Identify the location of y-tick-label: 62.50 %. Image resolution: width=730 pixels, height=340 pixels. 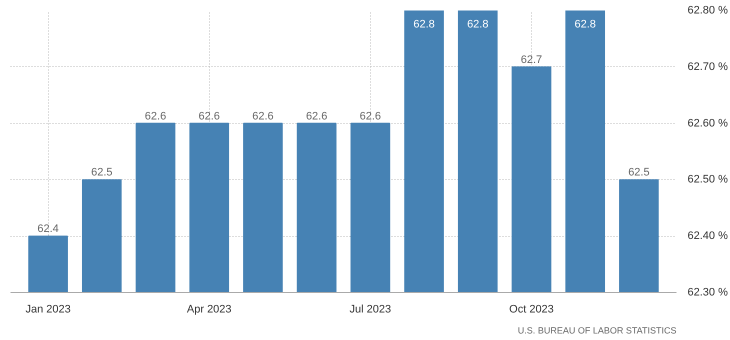
(708, 180).